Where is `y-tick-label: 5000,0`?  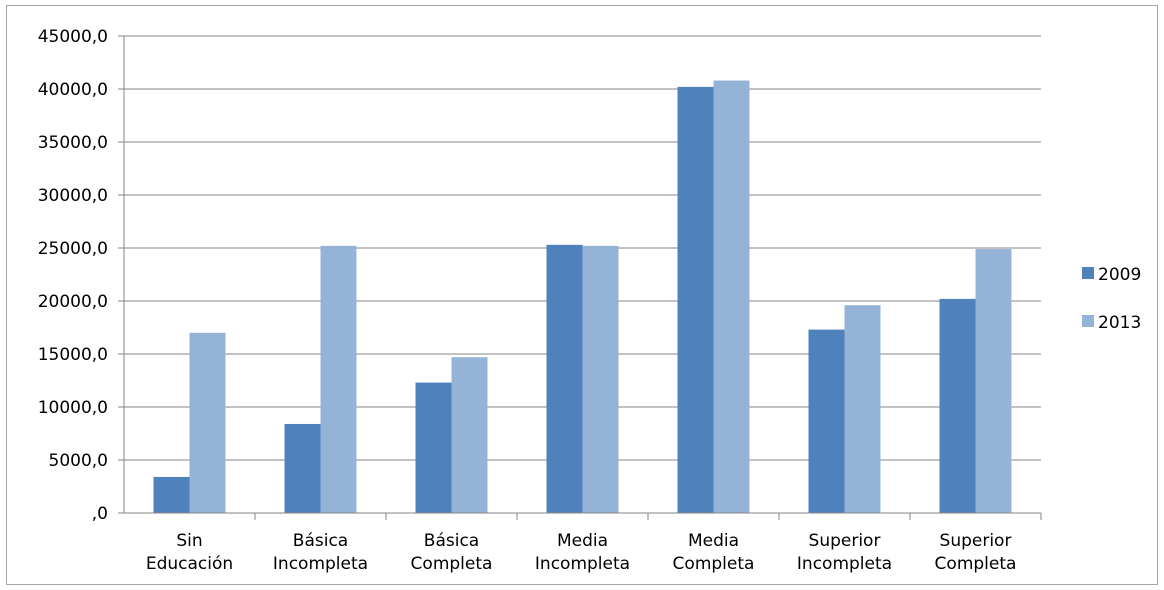 y-tick-label: 5000,0 is located at coordinates (78, 461).